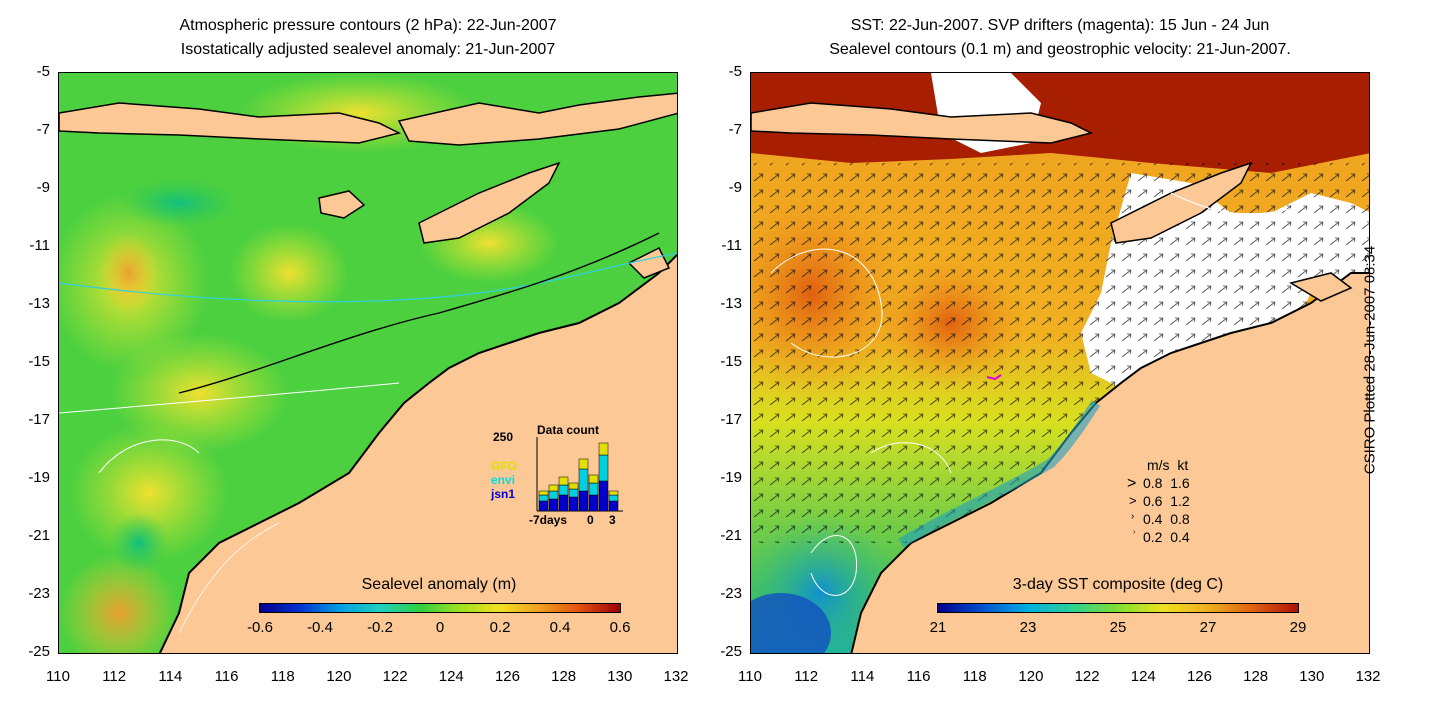 The image size is (1440, 720). I want to click on colorbar-label: 25, so click(1118, 627).